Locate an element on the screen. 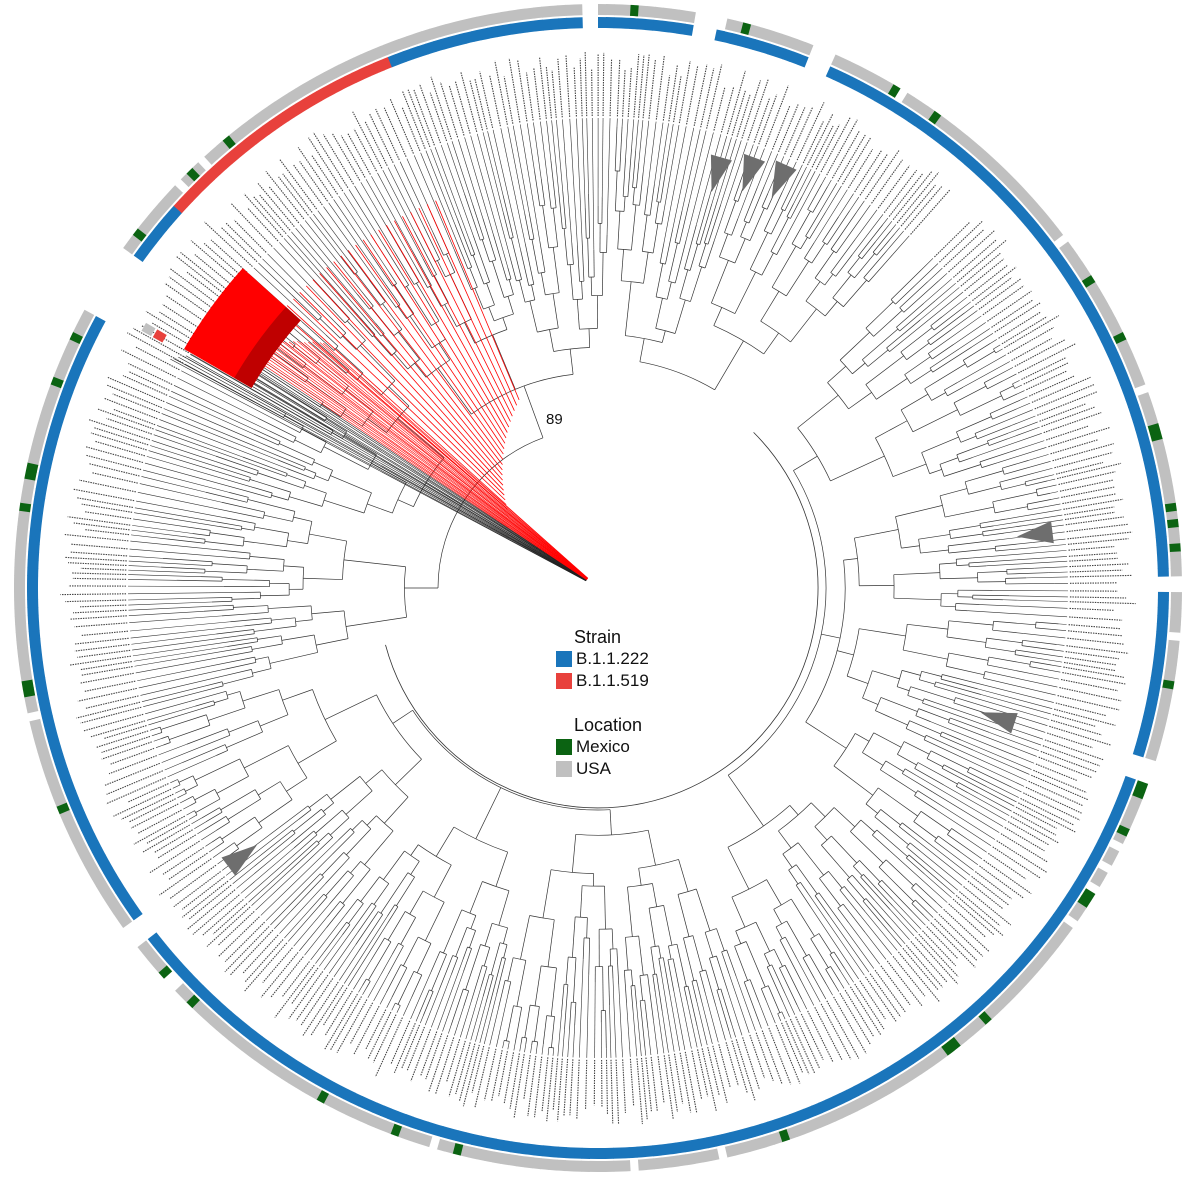 The height and width of the screenshot is (1187, 1200). legend-swatch-usa is located at coordinates (564, 769).